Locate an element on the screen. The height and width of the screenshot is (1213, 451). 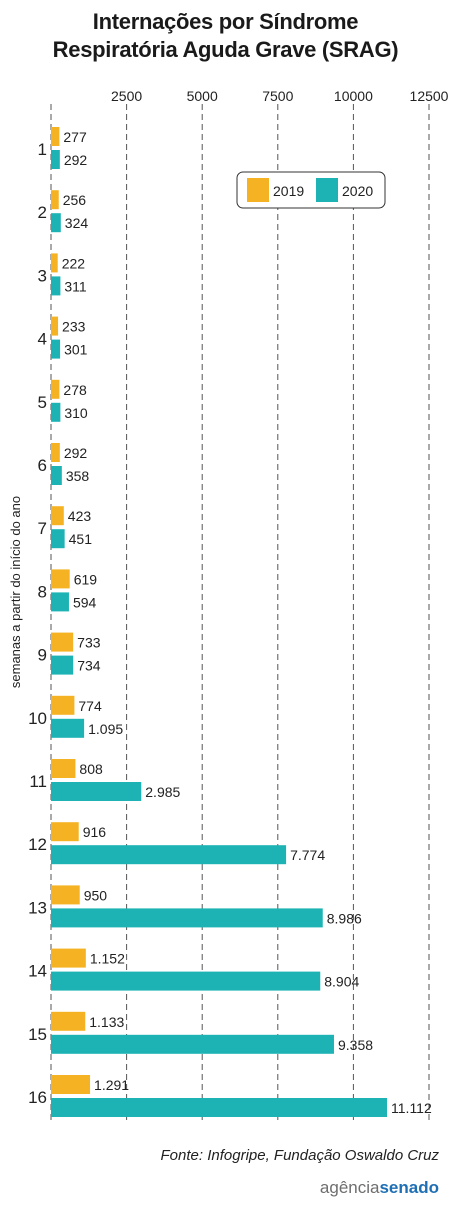
legend-label-2020: 2020 is located at coordinates (357, 191).